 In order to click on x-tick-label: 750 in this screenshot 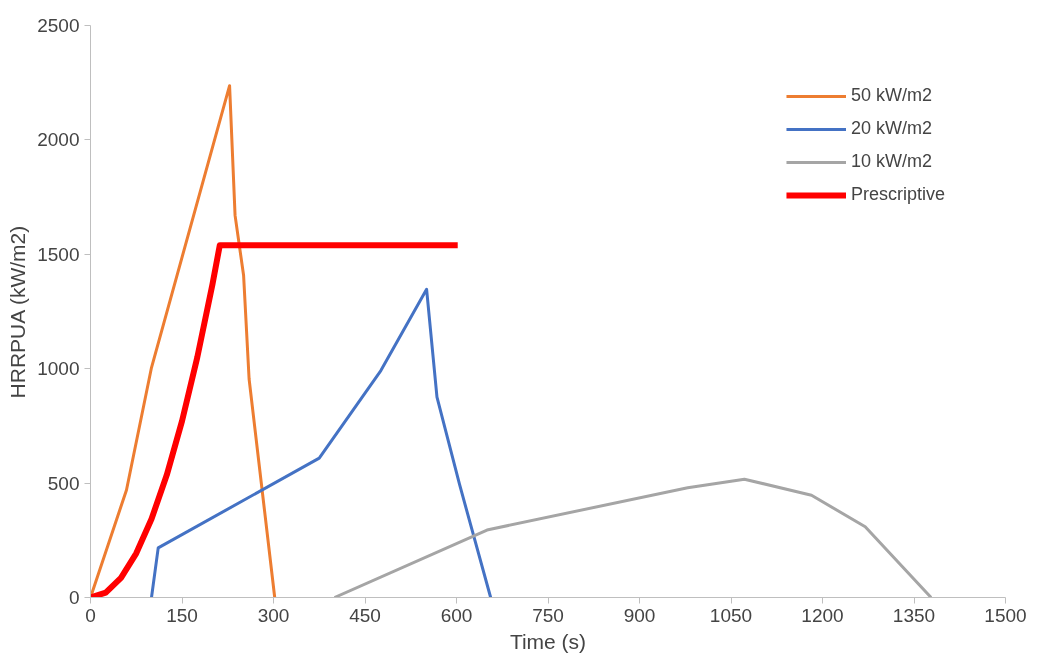, I will do `click(548, 615)`.